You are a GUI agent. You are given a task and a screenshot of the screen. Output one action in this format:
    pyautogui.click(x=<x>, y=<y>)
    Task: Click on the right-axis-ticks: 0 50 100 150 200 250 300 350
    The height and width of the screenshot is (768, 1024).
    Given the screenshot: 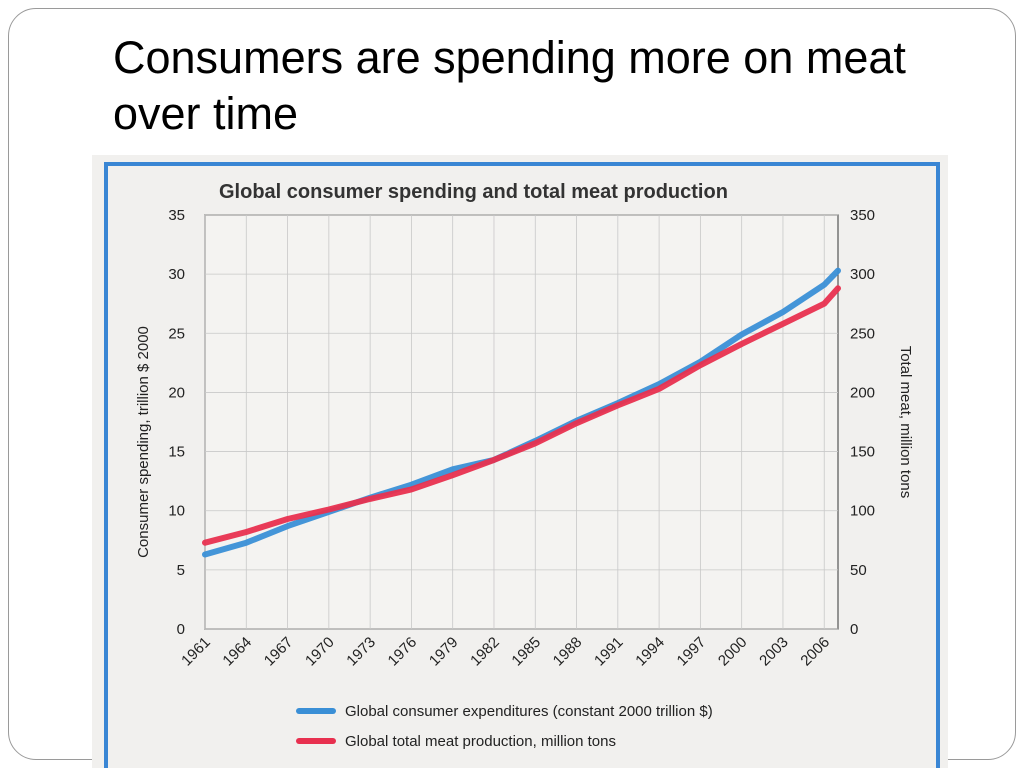 What is the action you would take?
    pyautogui.click(x=862, y=422)
    